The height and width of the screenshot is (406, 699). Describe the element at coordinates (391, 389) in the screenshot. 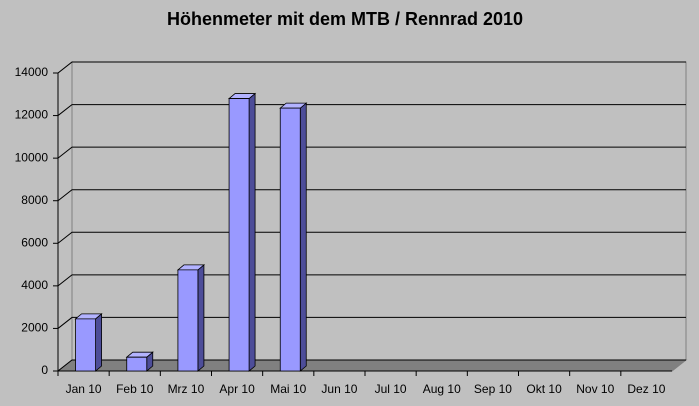

I see `x-tick-label: Jul 10` at that location.